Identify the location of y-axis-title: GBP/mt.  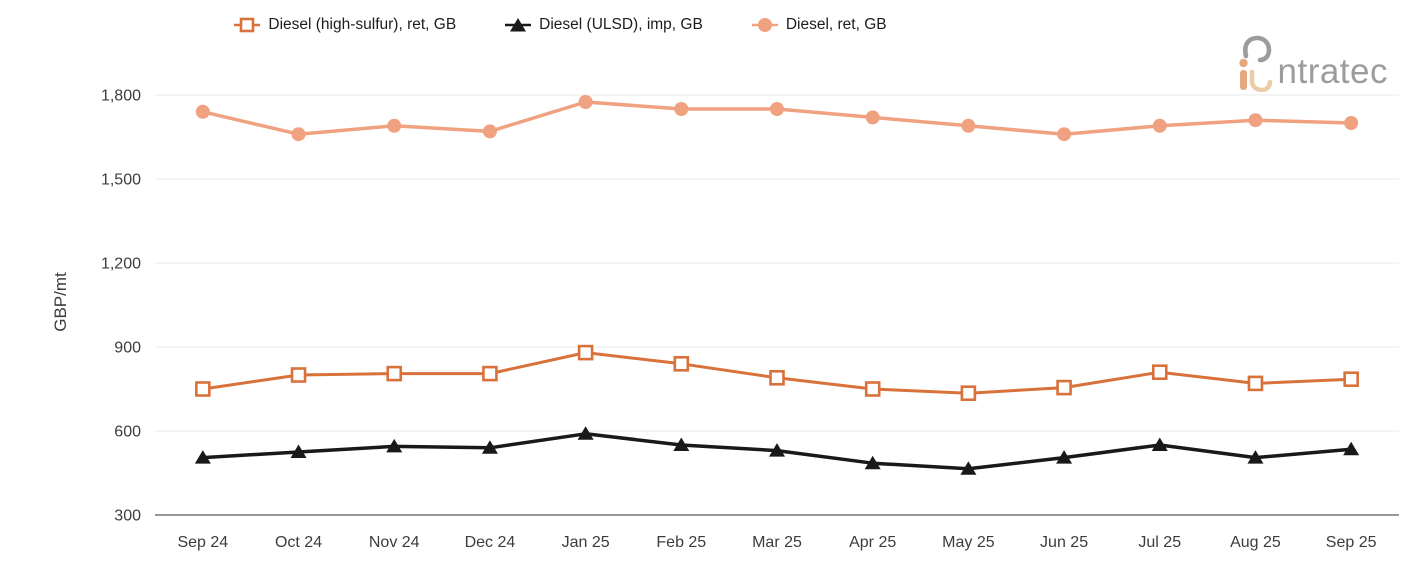
(60, 302).